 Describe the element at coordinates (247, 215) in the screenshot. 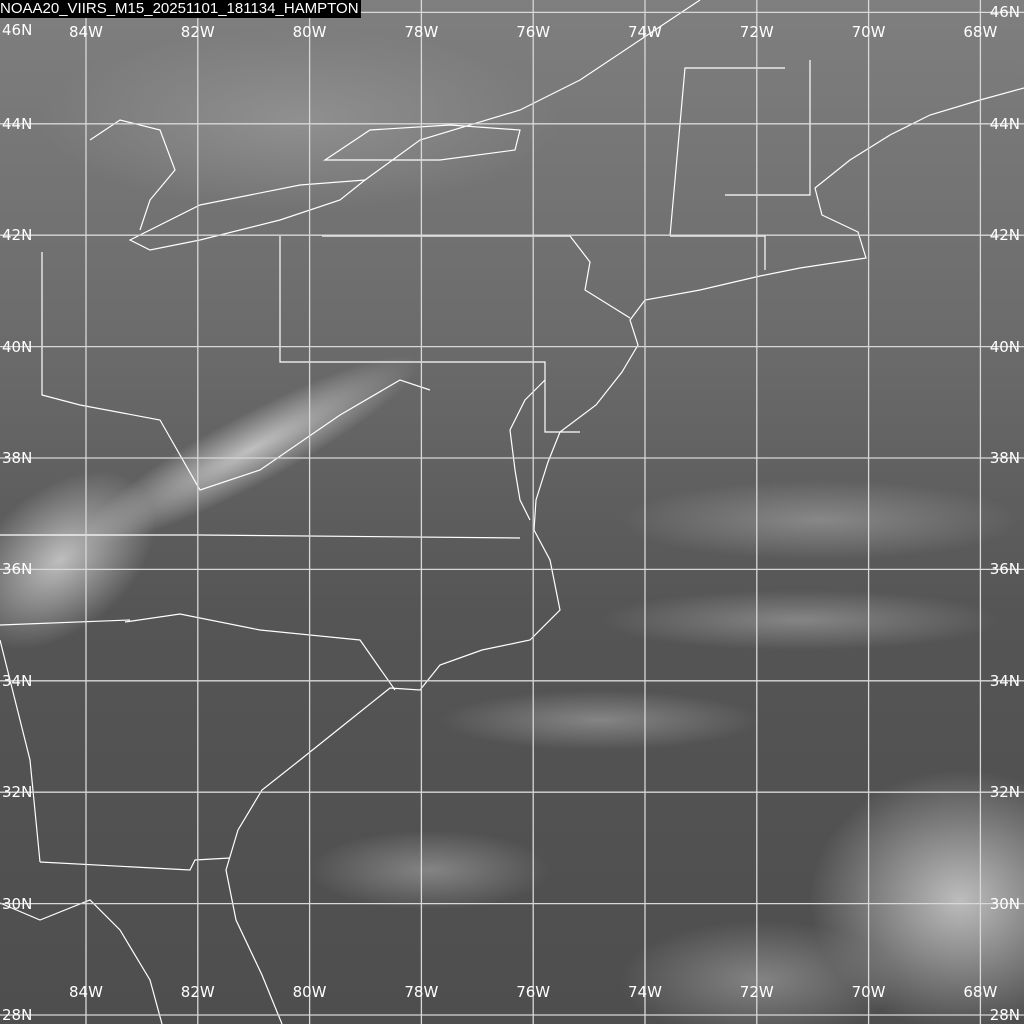

I see `lake-erie` at that location.